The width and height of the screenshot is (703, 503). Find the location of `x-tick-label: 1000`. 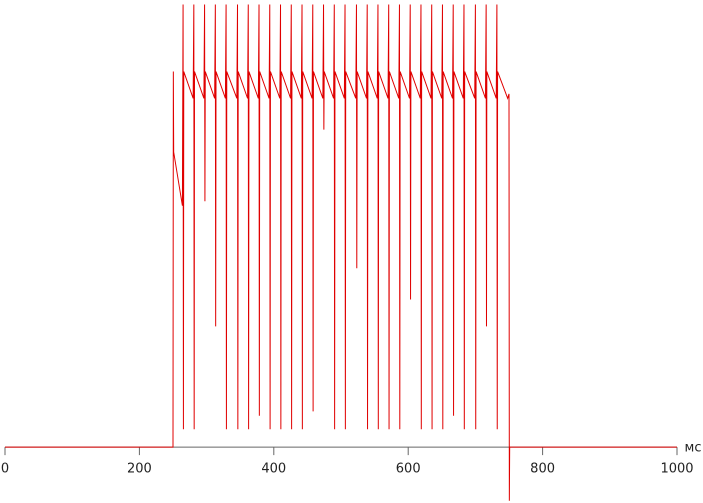

x-tick-label: 1000 is located at coordinates (676, 469).